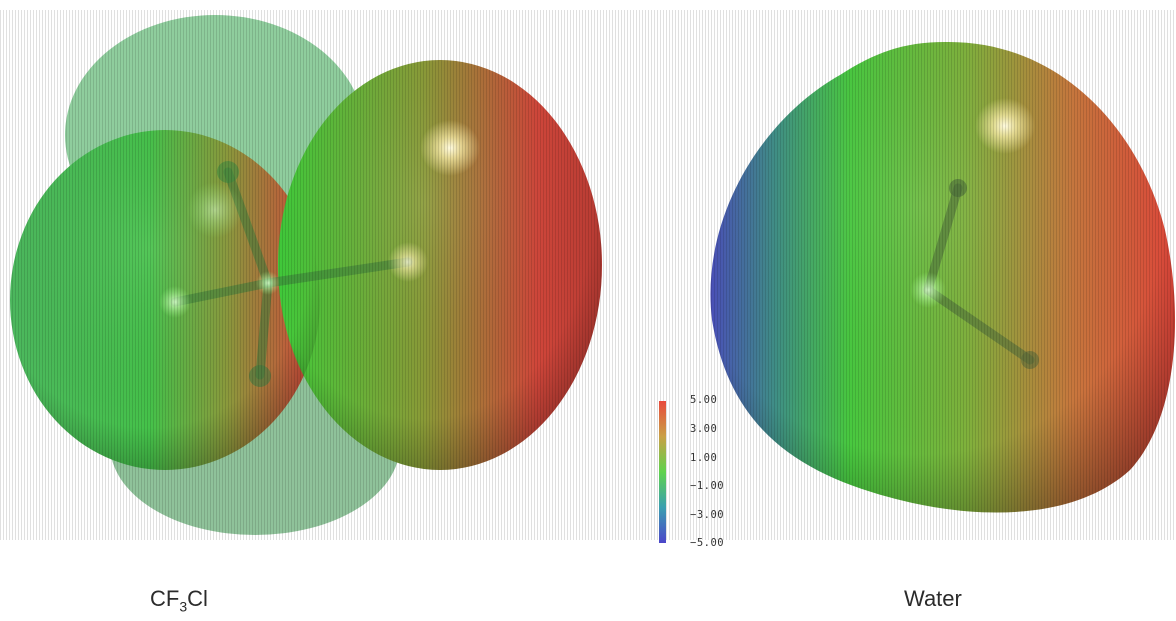  Describe the element at coordinates (197, 598) in the screenshot. I see `caption-cf3cl-tail: Cl` at that location.